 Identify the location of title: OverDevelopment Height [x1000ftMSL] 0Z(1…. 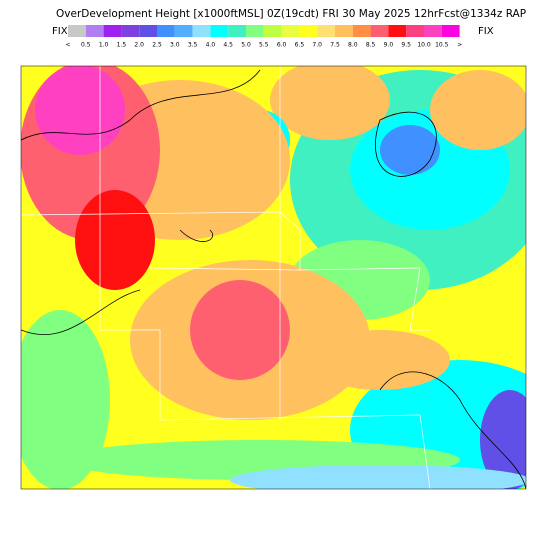
(291, 14).